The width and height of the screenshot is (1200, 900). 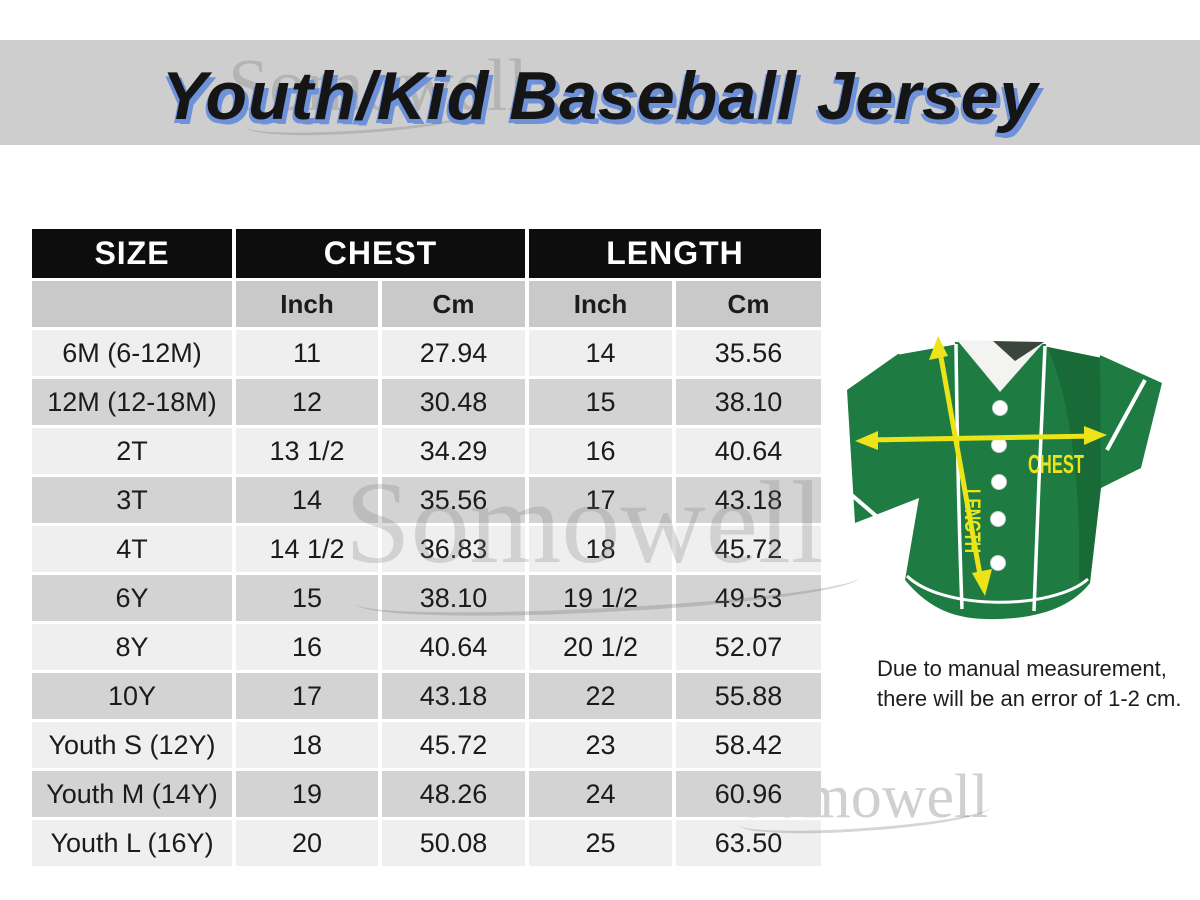 I want to click on cuff-stripe-right, so click(x=1126, y=415).